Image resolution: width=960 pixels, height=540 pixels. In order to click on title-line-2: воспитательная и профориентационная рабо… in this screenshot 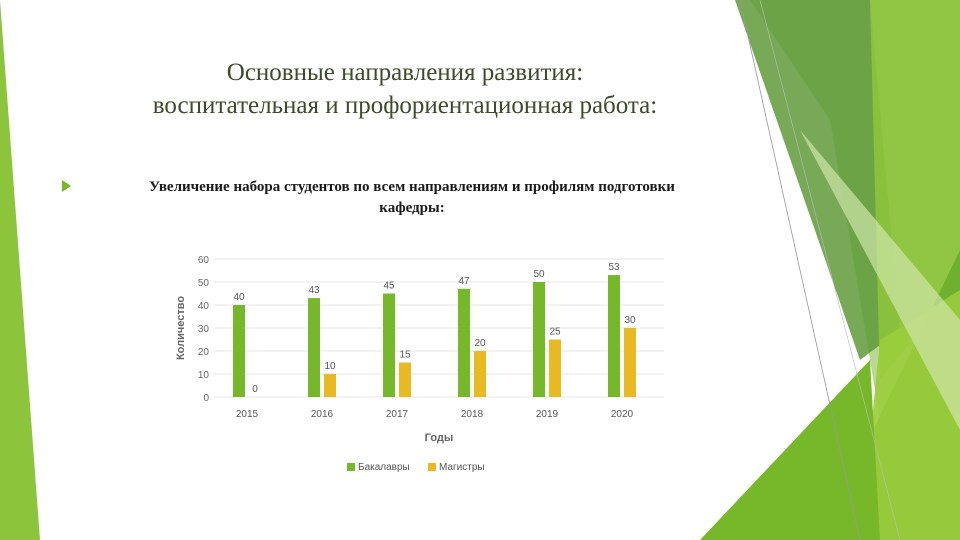, I will do `click(405, 105)`.